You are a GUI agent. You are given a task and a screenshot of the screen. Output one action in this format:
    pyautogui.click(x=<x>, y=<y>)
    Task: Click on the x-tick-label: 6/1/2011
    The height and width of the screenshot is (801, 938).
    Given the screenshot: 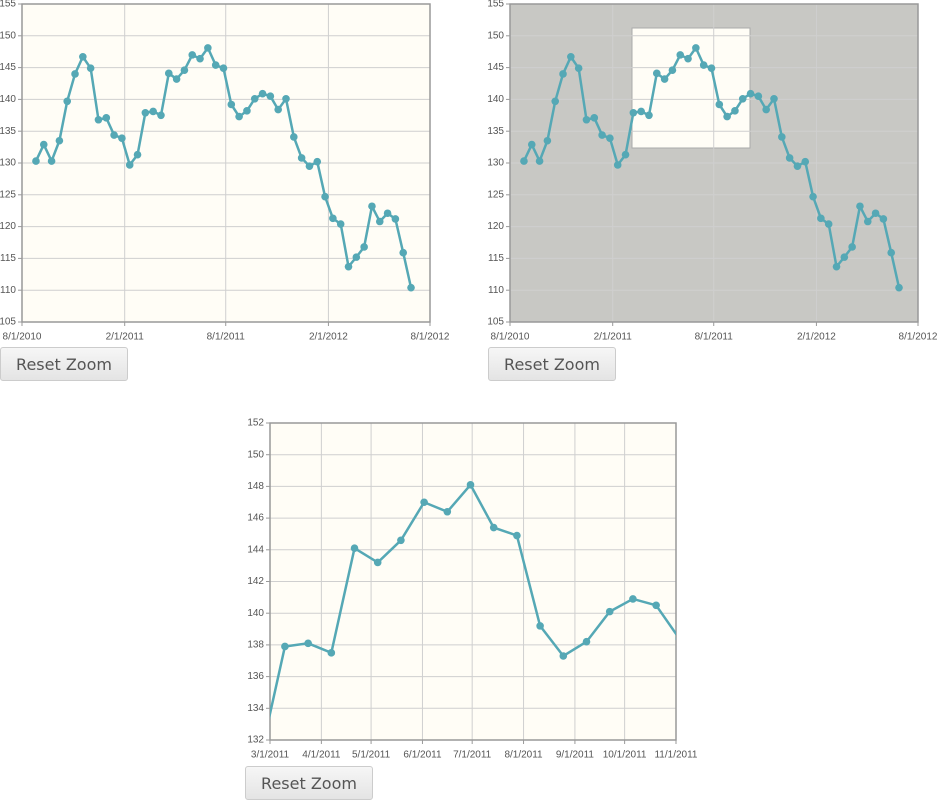 What is the action you would take?
    pyautogui.click(x=422, y=755)
    